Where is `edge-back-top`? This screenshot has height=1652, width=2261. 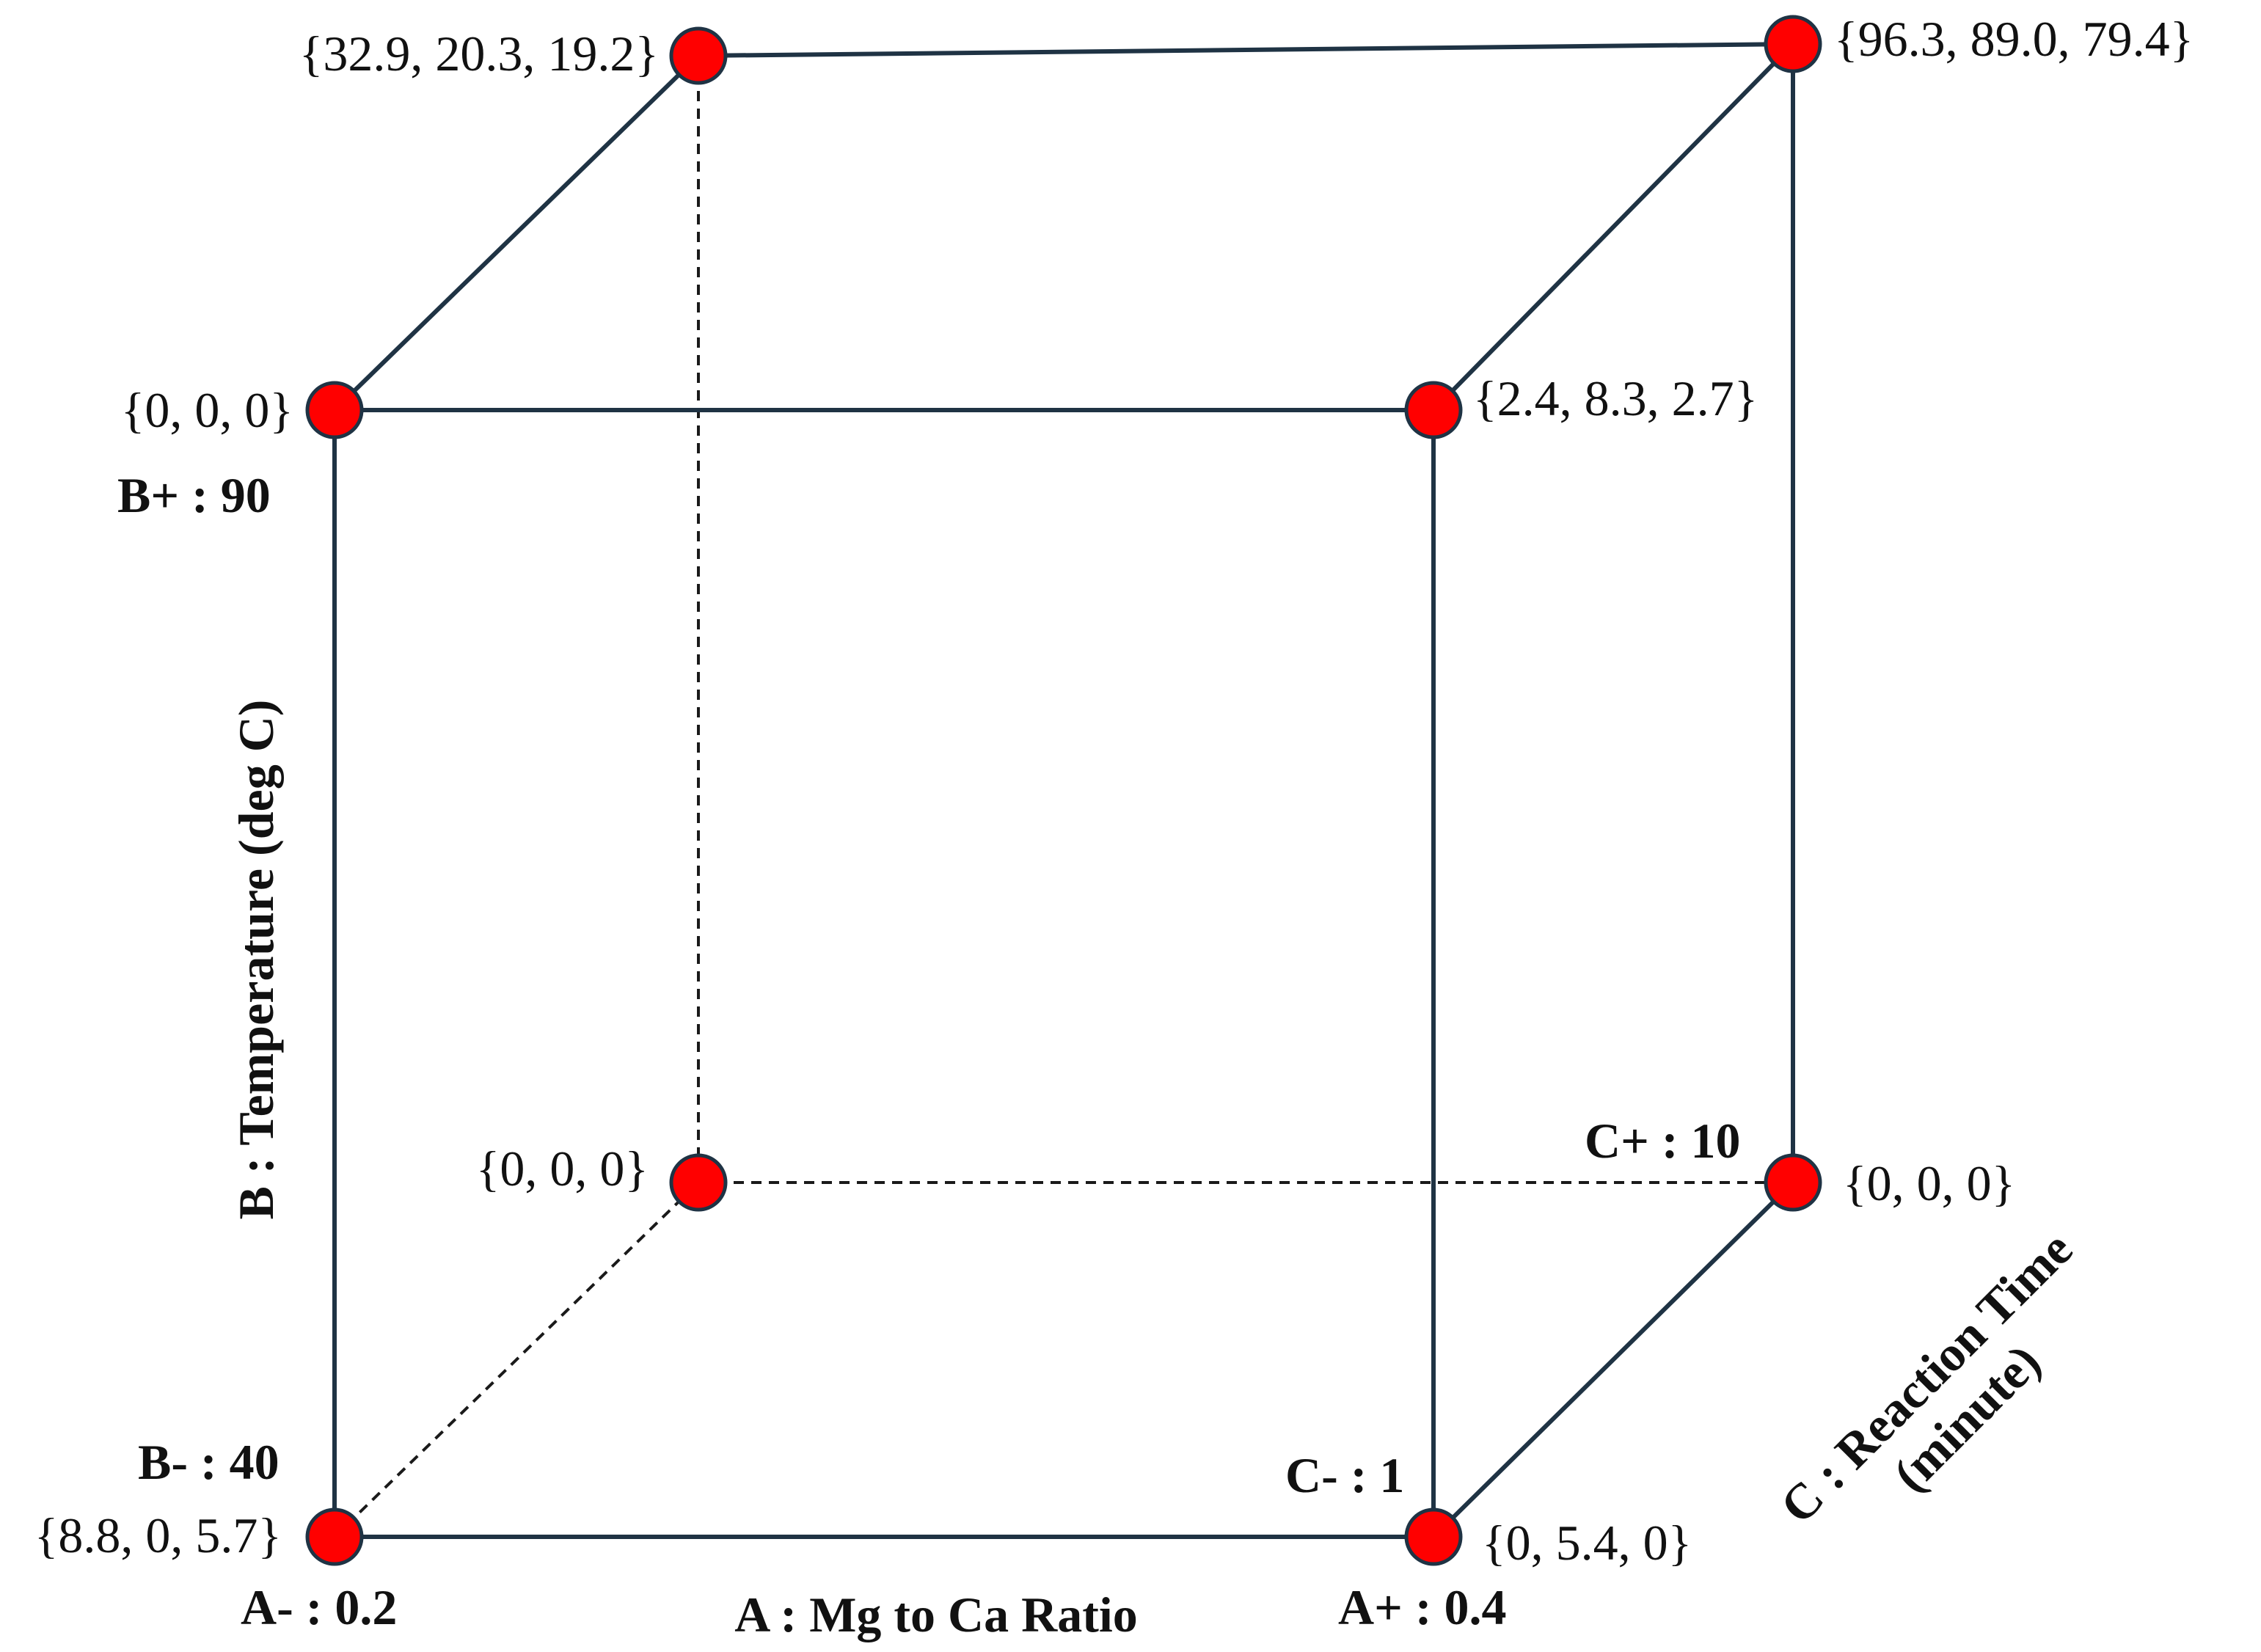
edge-back-top is located at coordinates (1246, 50).